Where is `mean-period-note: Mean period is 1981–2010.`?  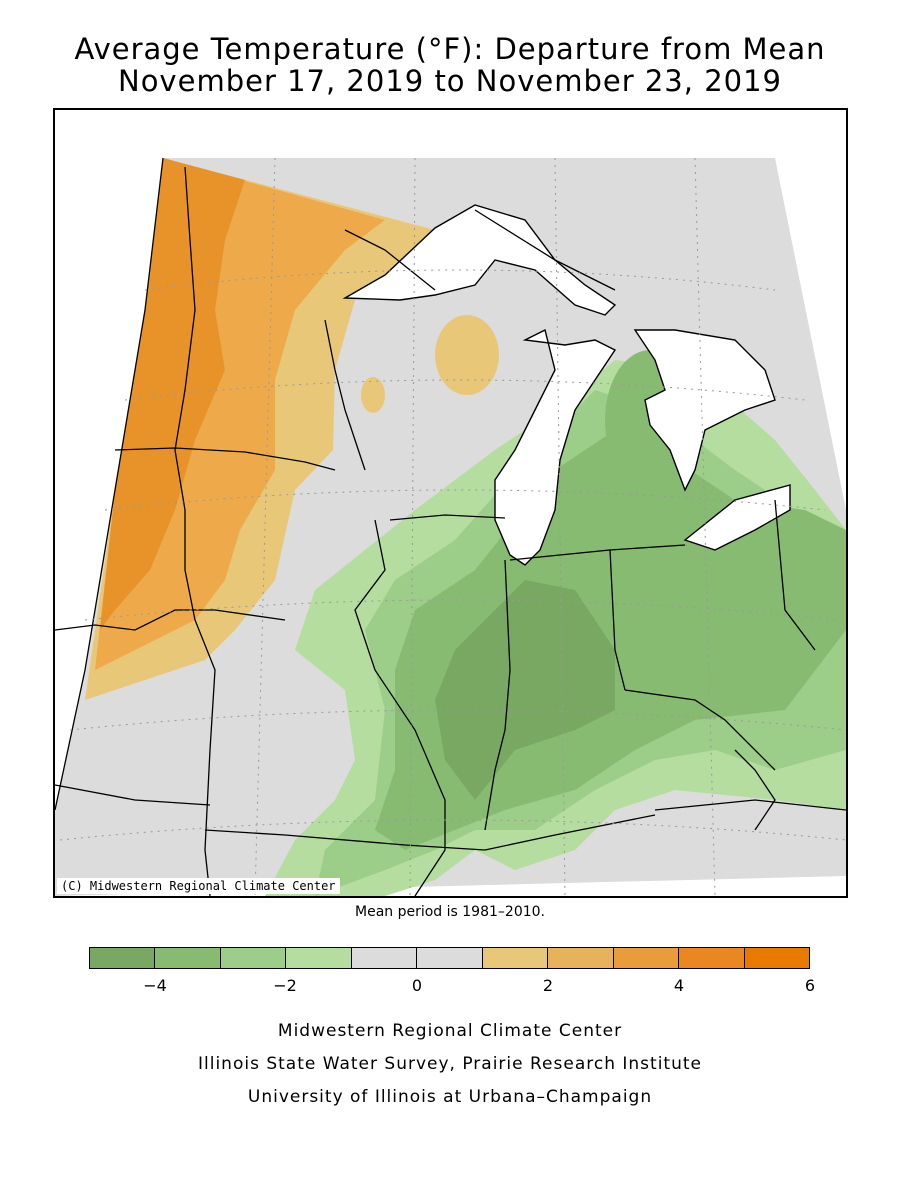 mean-period-note: Mean period is 1981–2010. is located at coordinates (450, 912).